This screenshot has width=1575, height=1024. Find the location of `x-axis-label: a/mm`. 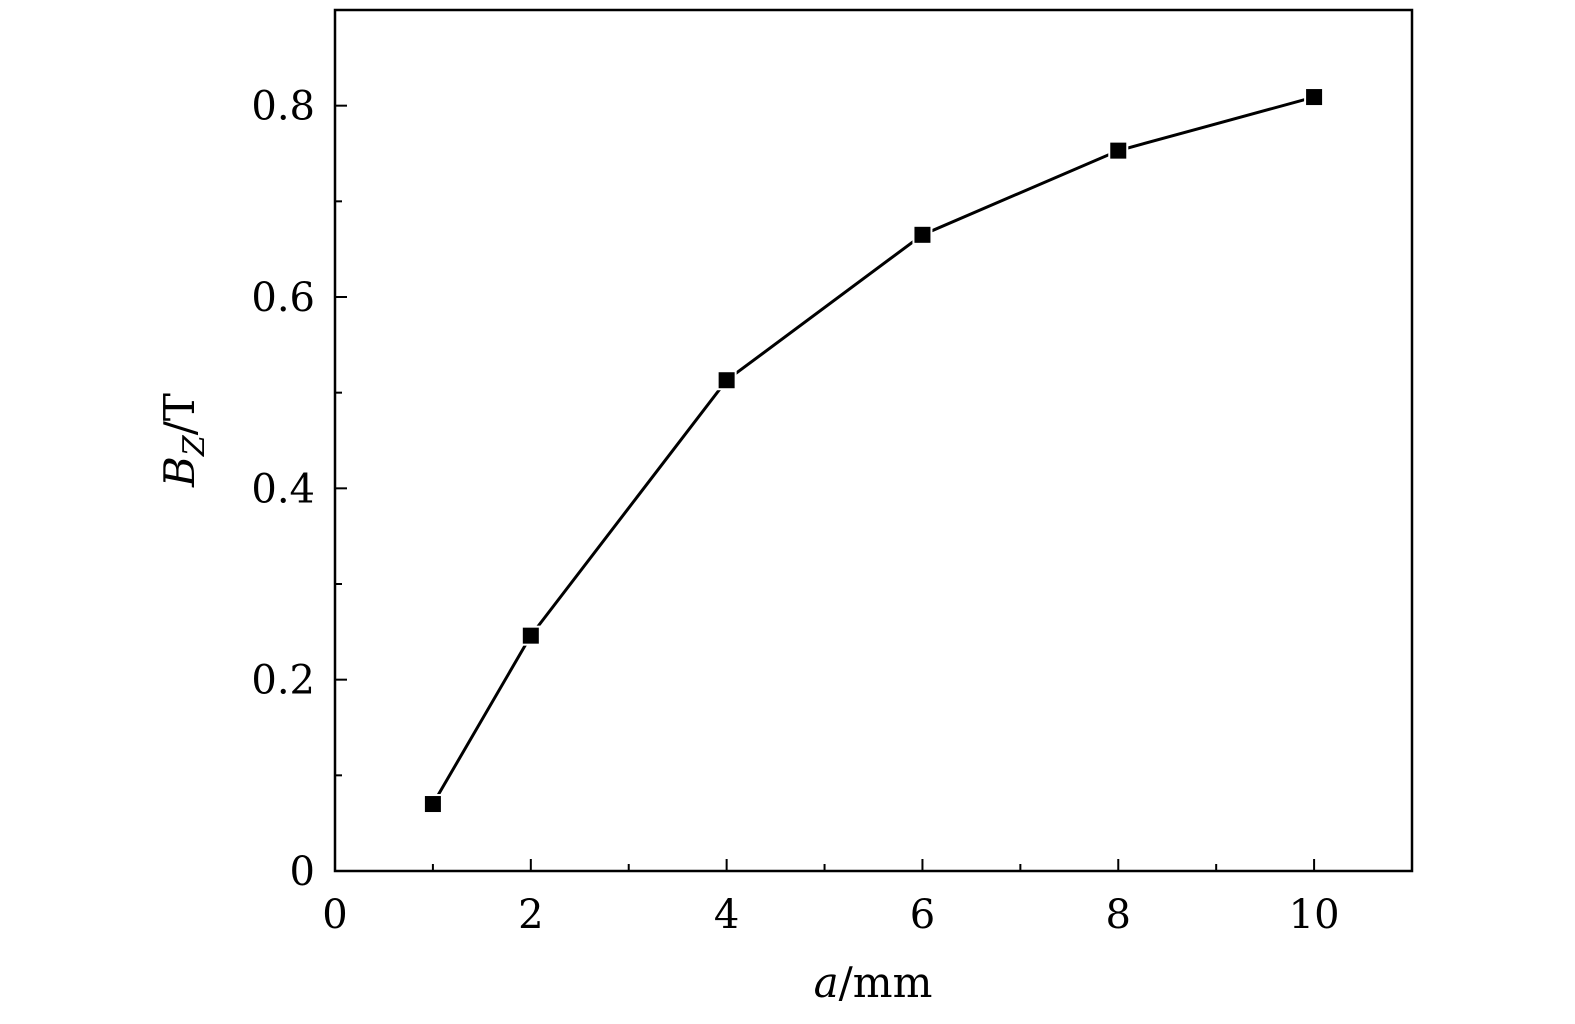

x-axis-label: a/mm is located at coordinates (873, 982).